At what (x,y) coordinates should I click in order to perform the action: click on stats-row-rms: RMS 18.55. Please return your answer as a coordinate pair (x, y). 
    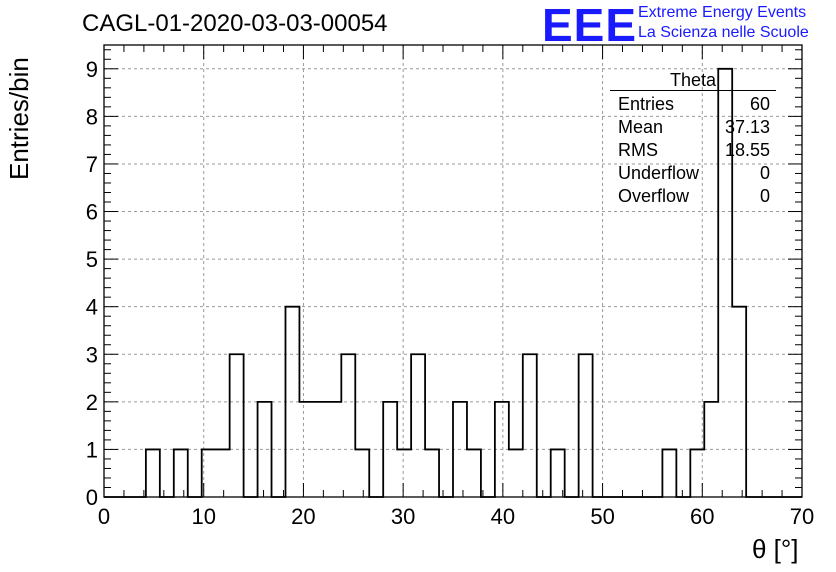
    Looking at the image, I should click on (693, 150).